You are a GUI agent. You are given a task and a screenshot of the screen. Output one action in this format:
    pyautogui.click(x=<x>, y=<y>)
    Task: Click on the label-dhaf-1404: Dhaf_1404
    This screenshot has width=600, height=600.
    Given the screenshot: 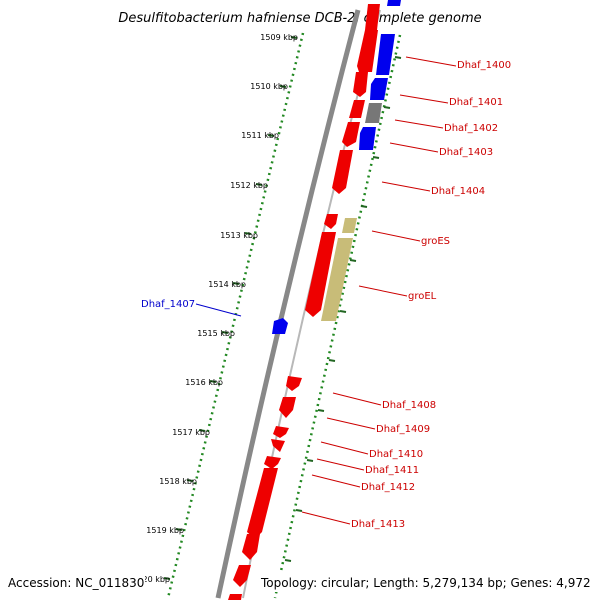 What is the action you would take?
    pyautogui.click(x=458, y=191)
    